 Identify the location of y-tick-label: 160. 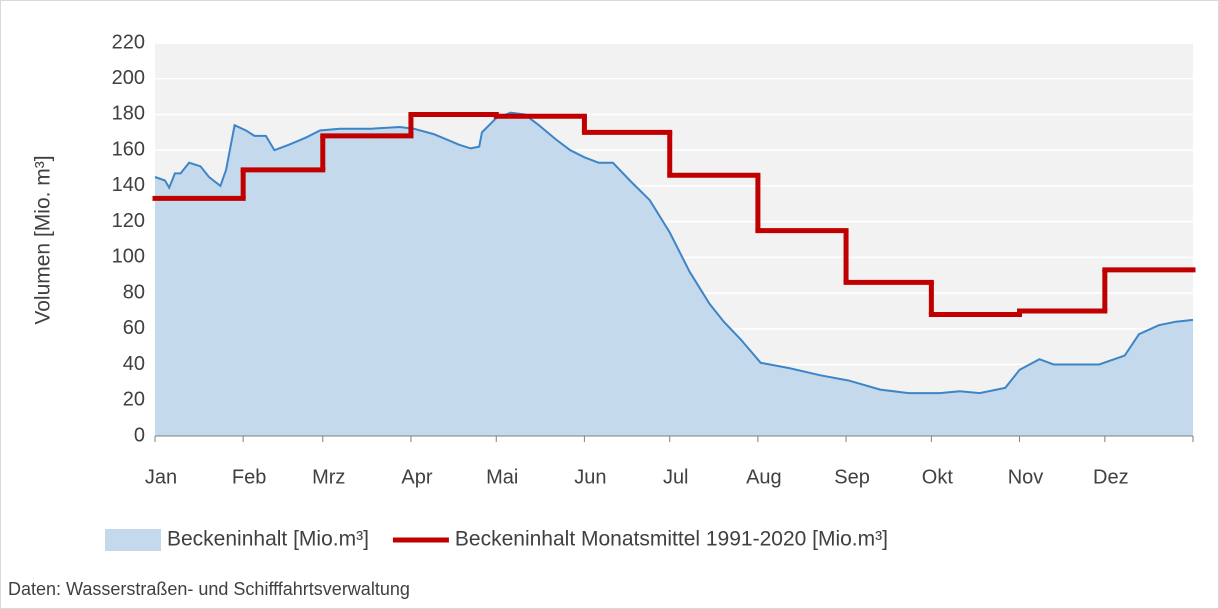
(128, 149).